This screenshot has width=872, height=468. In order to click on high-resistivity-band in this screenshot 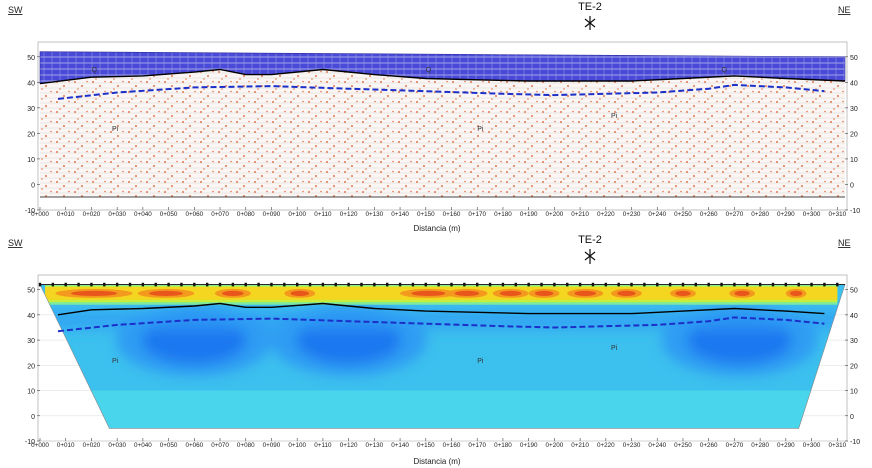, I will do `click(441, 294)`.